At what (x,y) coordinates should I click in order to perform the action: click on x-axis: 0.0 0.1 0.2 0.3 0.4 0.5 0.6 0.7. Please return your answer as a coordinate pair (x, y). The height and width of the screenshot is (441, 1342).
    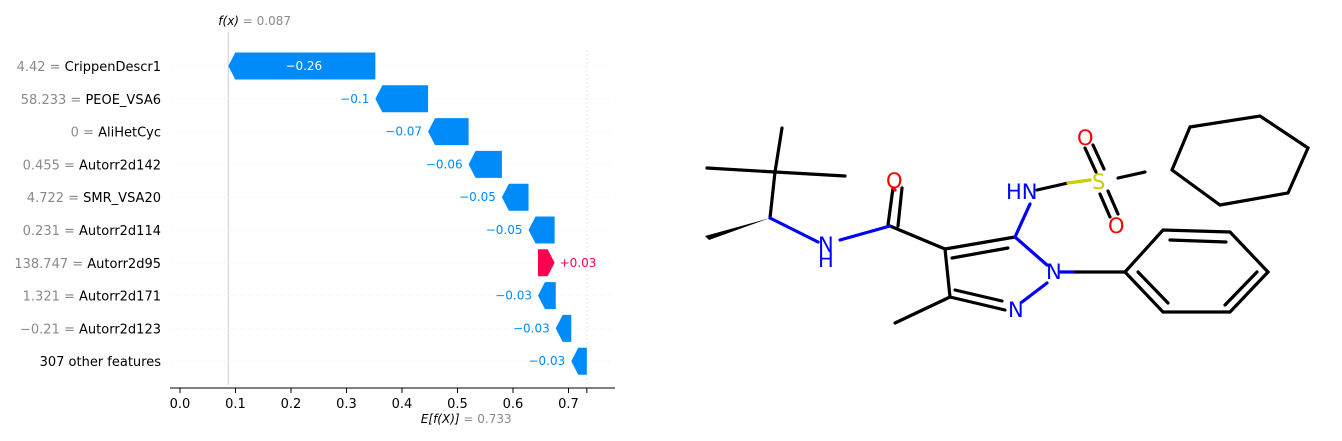
    Looking at the image, I should click on (392, 399).